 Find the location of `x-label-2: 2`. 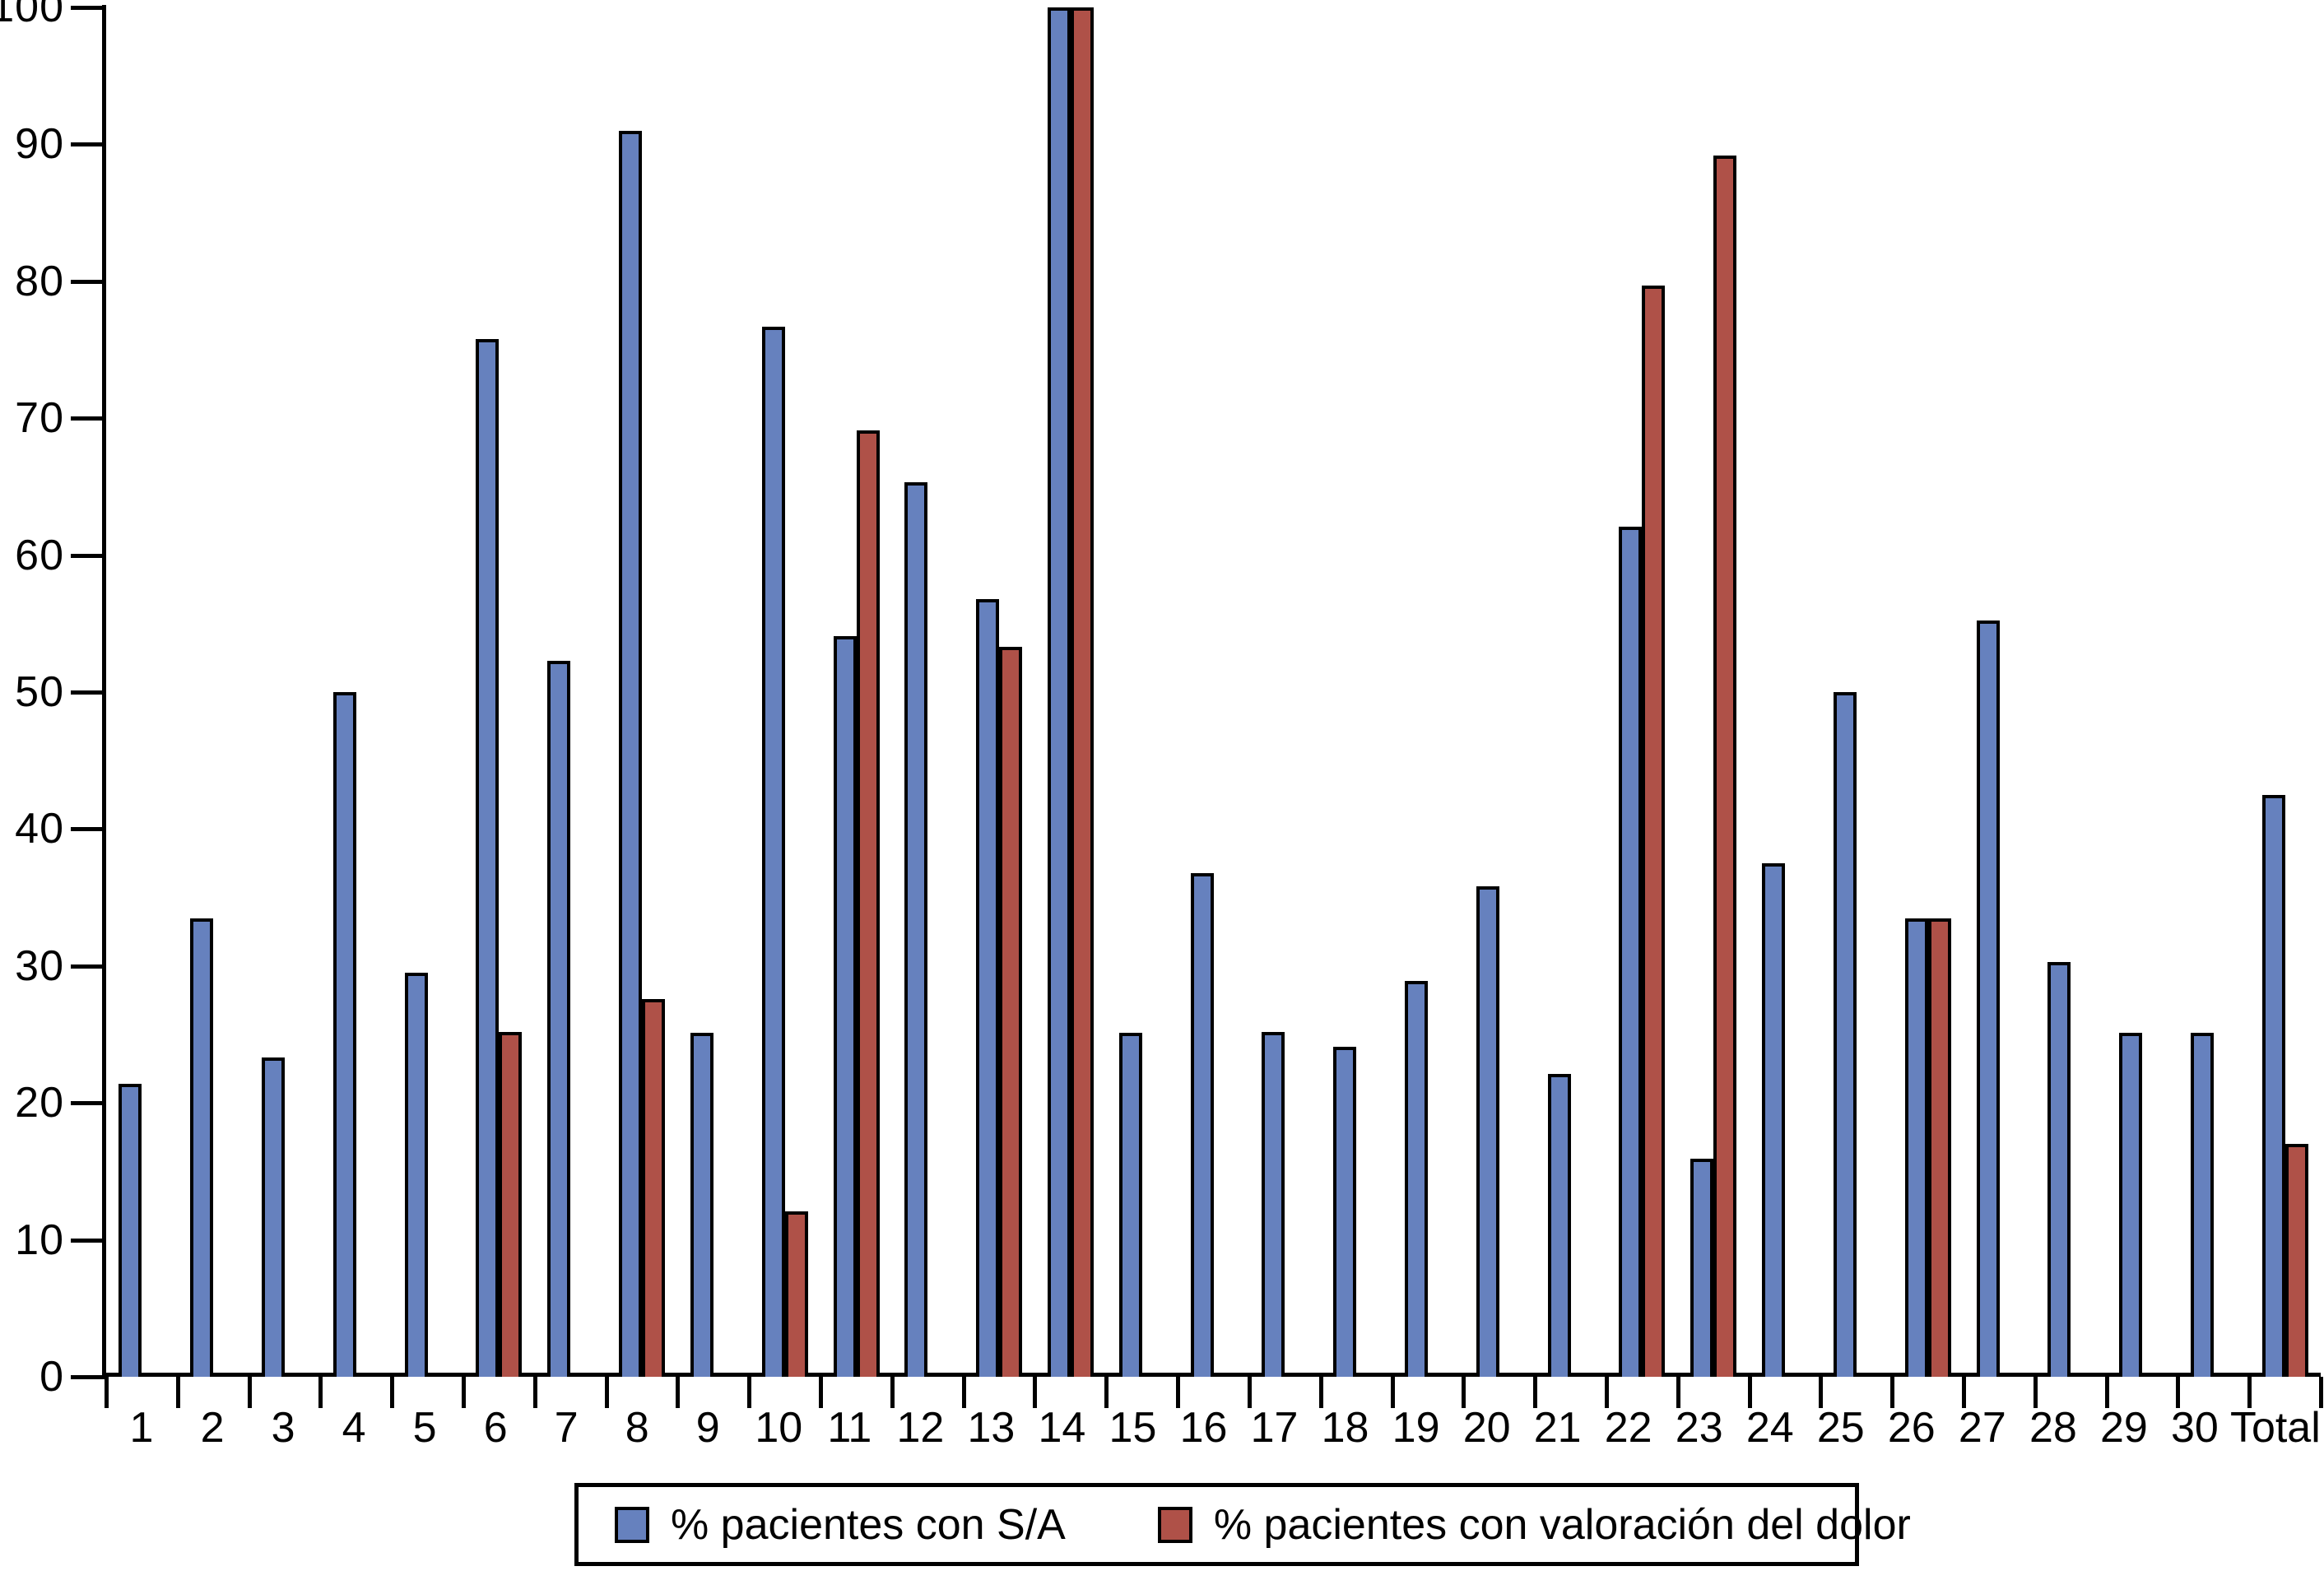

x-label-2: 2 is located at coordinates (212, 1428).